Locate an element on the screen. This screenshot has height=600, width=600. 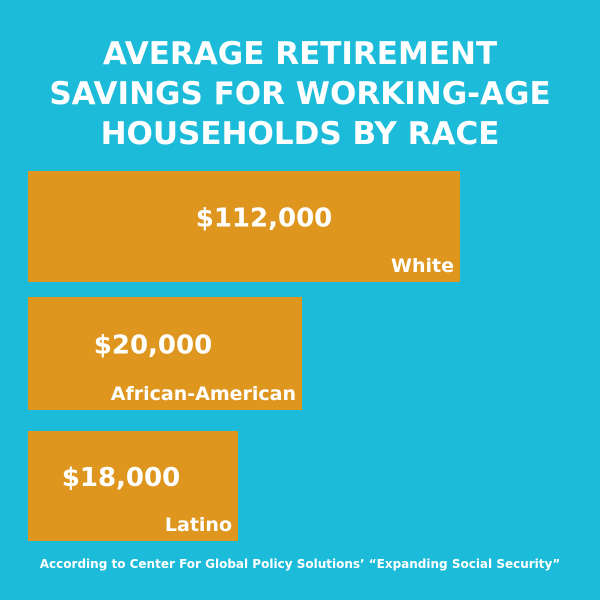
value-label-1: $20,000 is located at coordinates (153, 346).